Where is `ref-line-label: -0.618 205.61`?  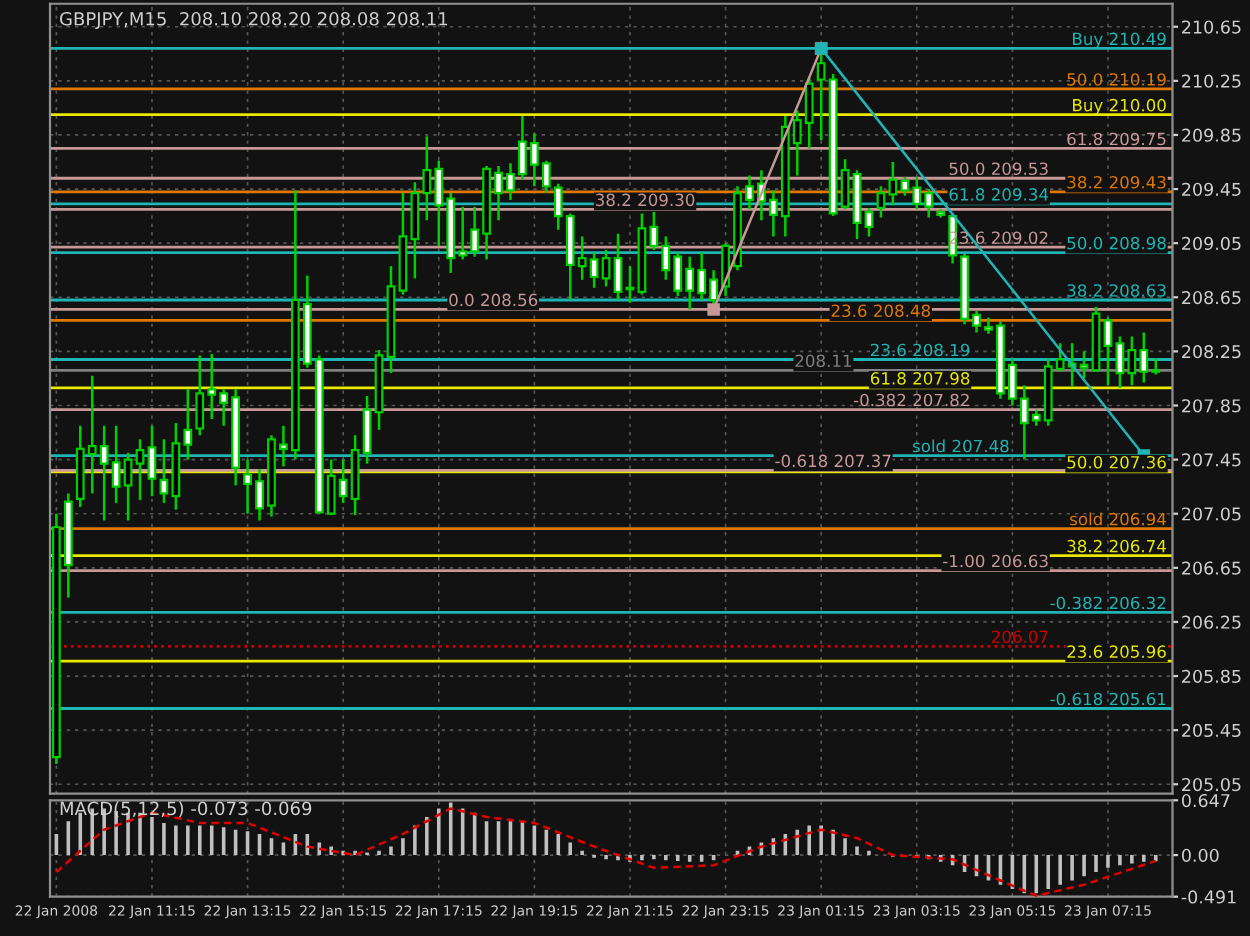
ref-line-label: -0.618 205.61 is located at coordinates (1108, 699).